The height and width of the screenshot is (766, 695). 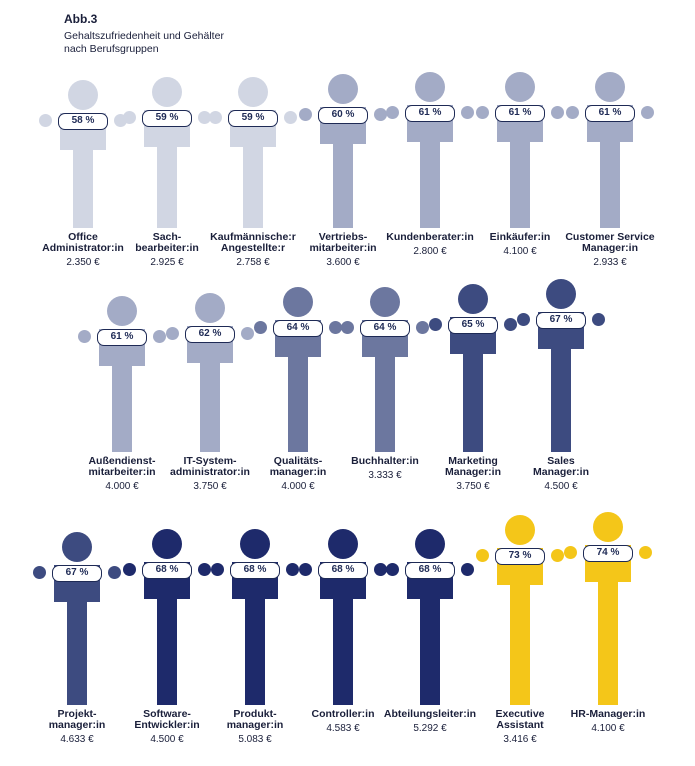 I want to click on category-label: Projekt- manager:in, so click(x=77, y=719).